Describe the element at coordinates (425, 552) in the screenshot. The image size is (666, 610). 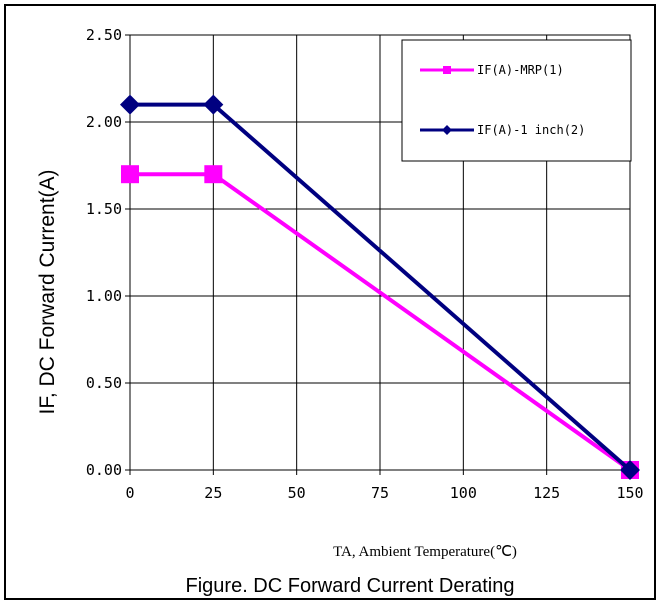
I see `x-axis-label: TA, Ambient Temperature(℃)` at that location.